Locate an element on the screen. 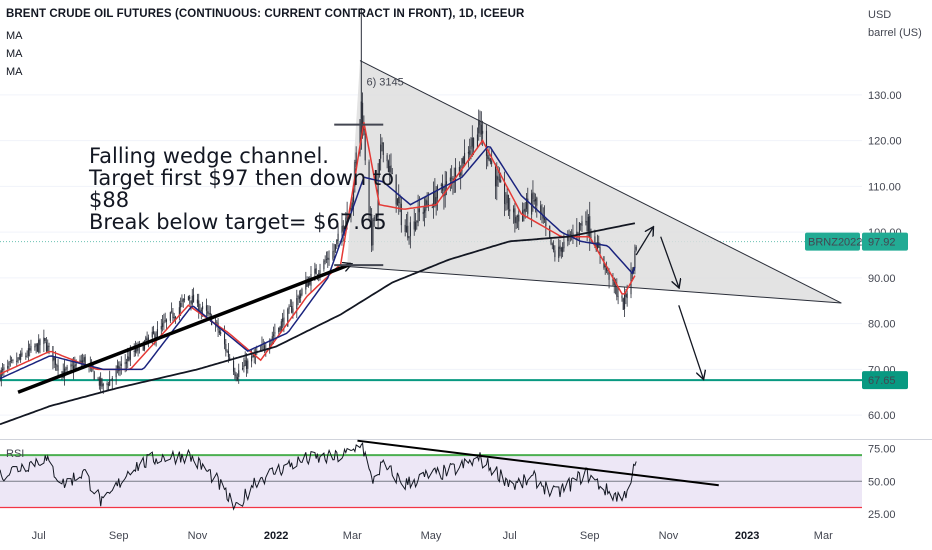 The image size is (932, 550). annotation-line-4: Break below target= $67.65 is located at coordinates (238, 222).